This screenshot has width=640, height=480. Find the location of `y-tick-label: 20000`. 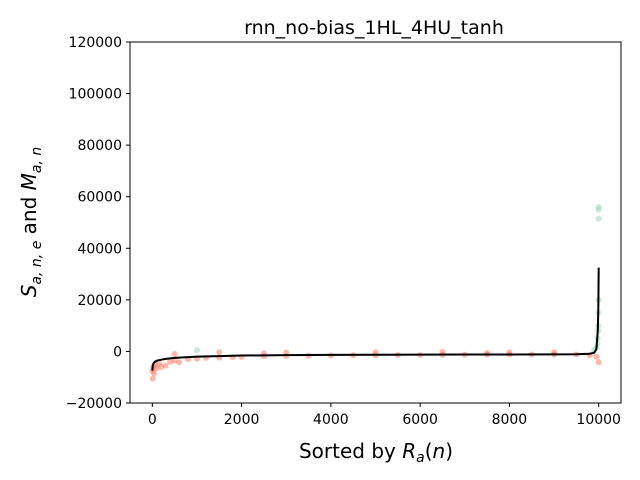

y-tick-label: 20000 is located at coordinates (99, 301).